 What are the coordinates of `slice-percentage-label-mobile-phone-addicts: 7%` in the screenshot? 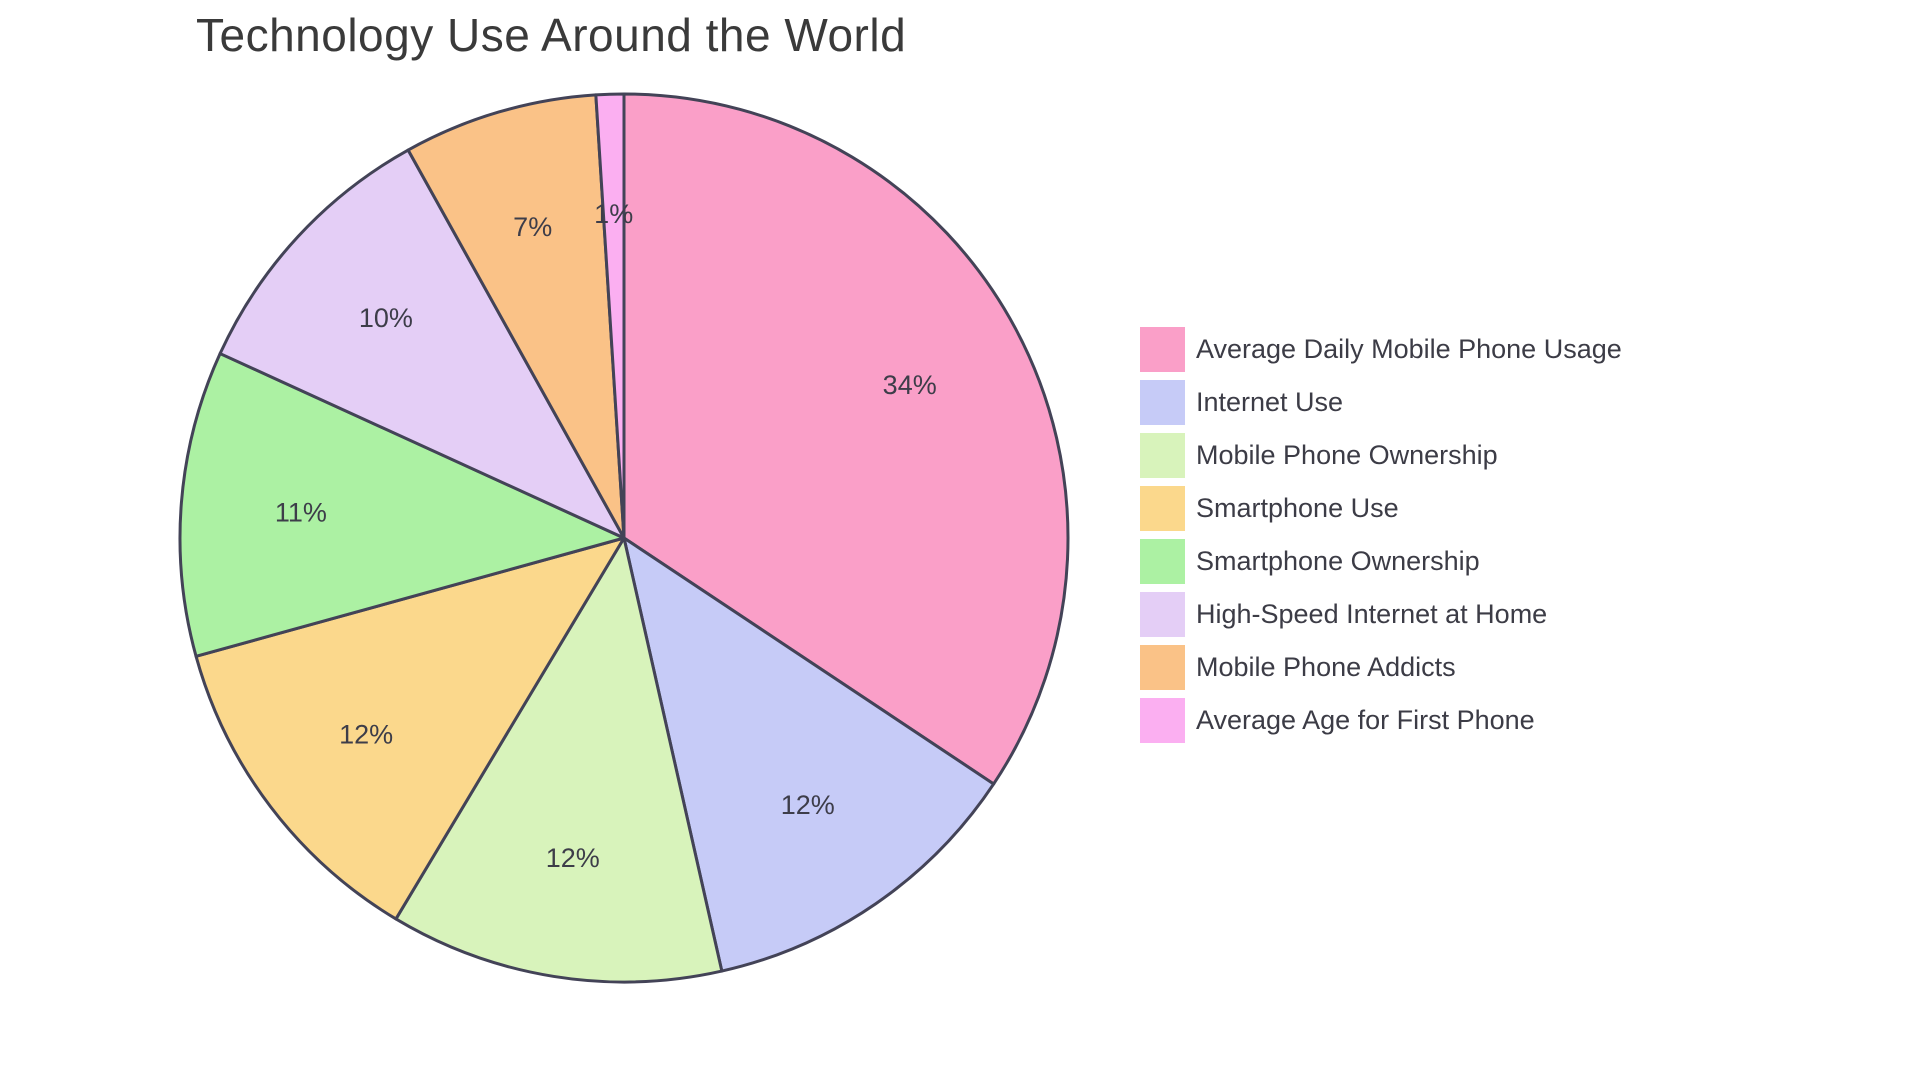 It's located at (532, 227).